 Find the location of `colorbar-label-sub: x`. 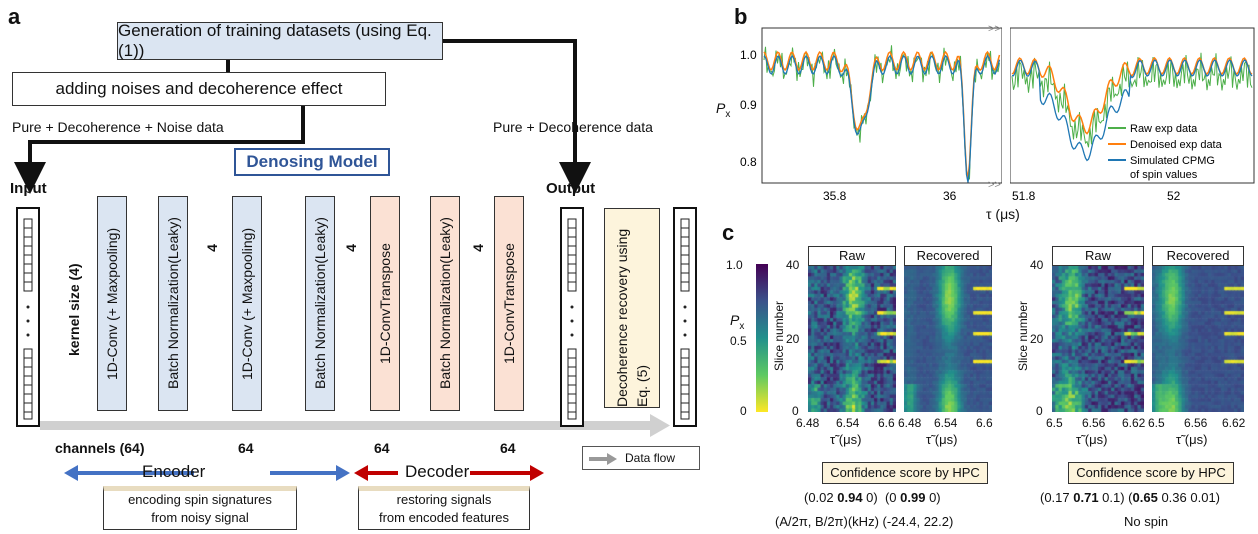

colorbar-label-sub: x is located at coordinates (741, 326).